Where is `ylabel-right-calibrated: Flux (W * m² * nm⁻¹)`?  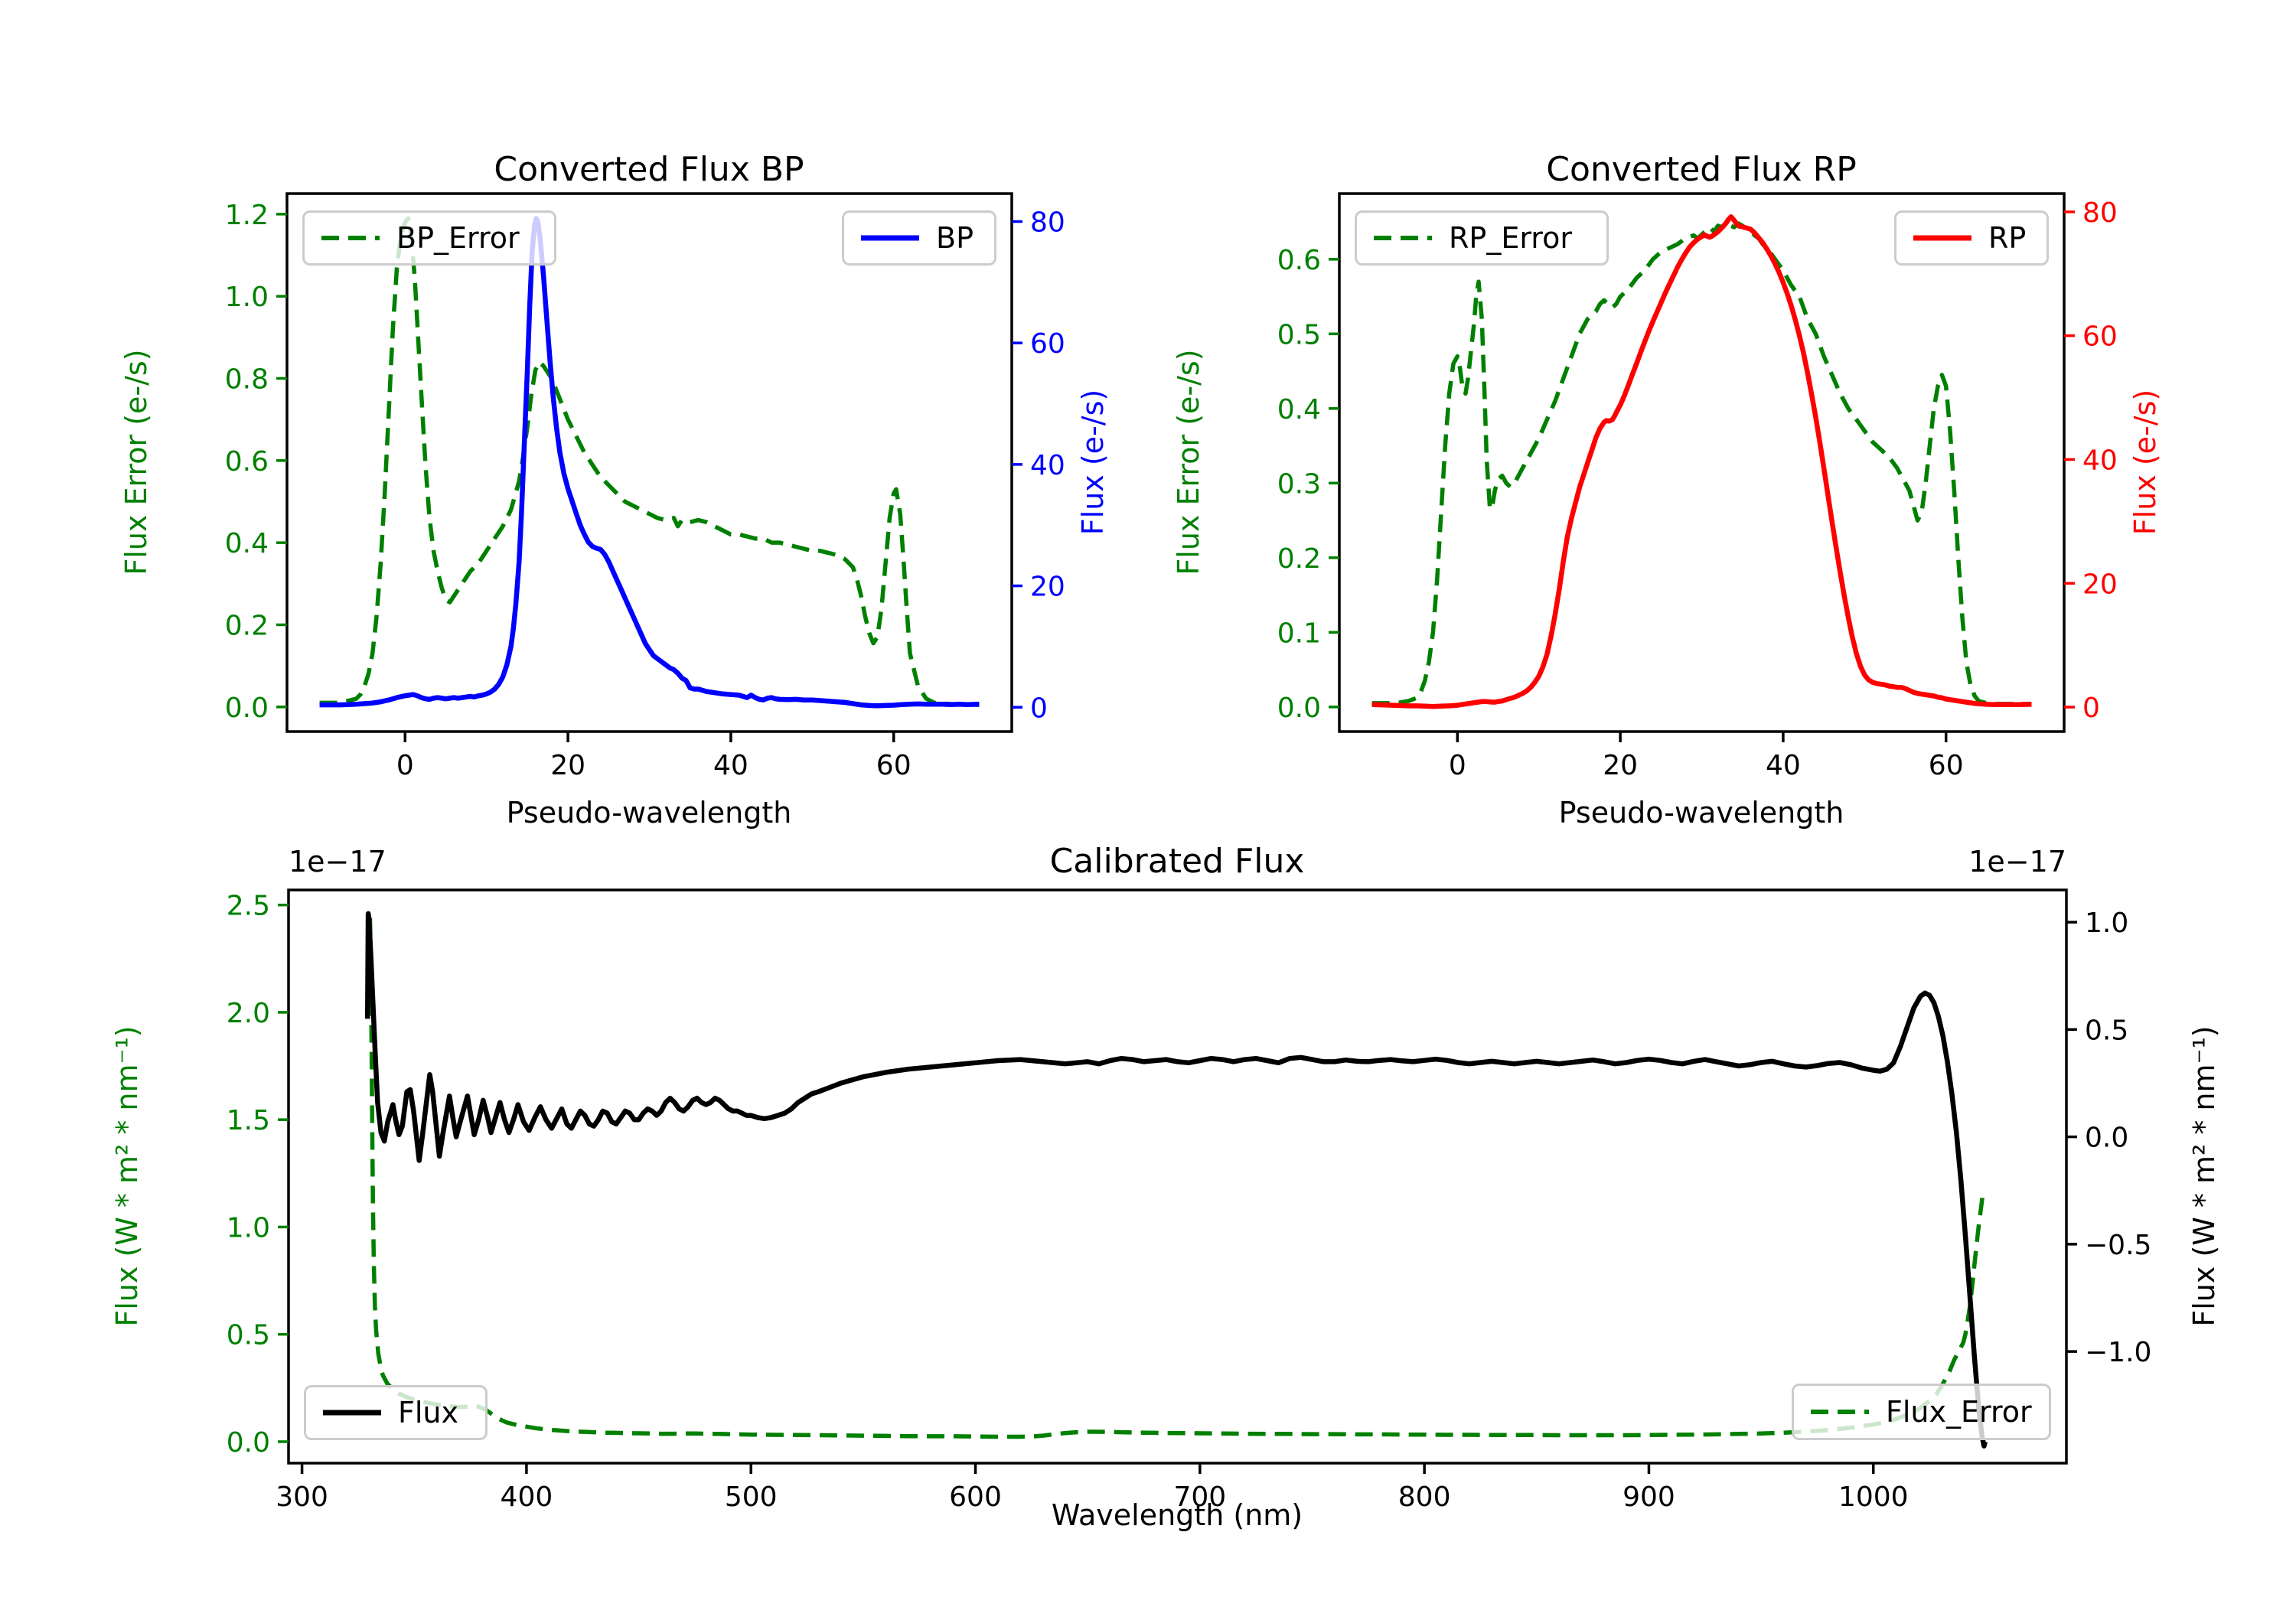
ylabel-right-calibrated: Flux (W * m² * nm⁻¹) is located at coordinates (2204, 1176).